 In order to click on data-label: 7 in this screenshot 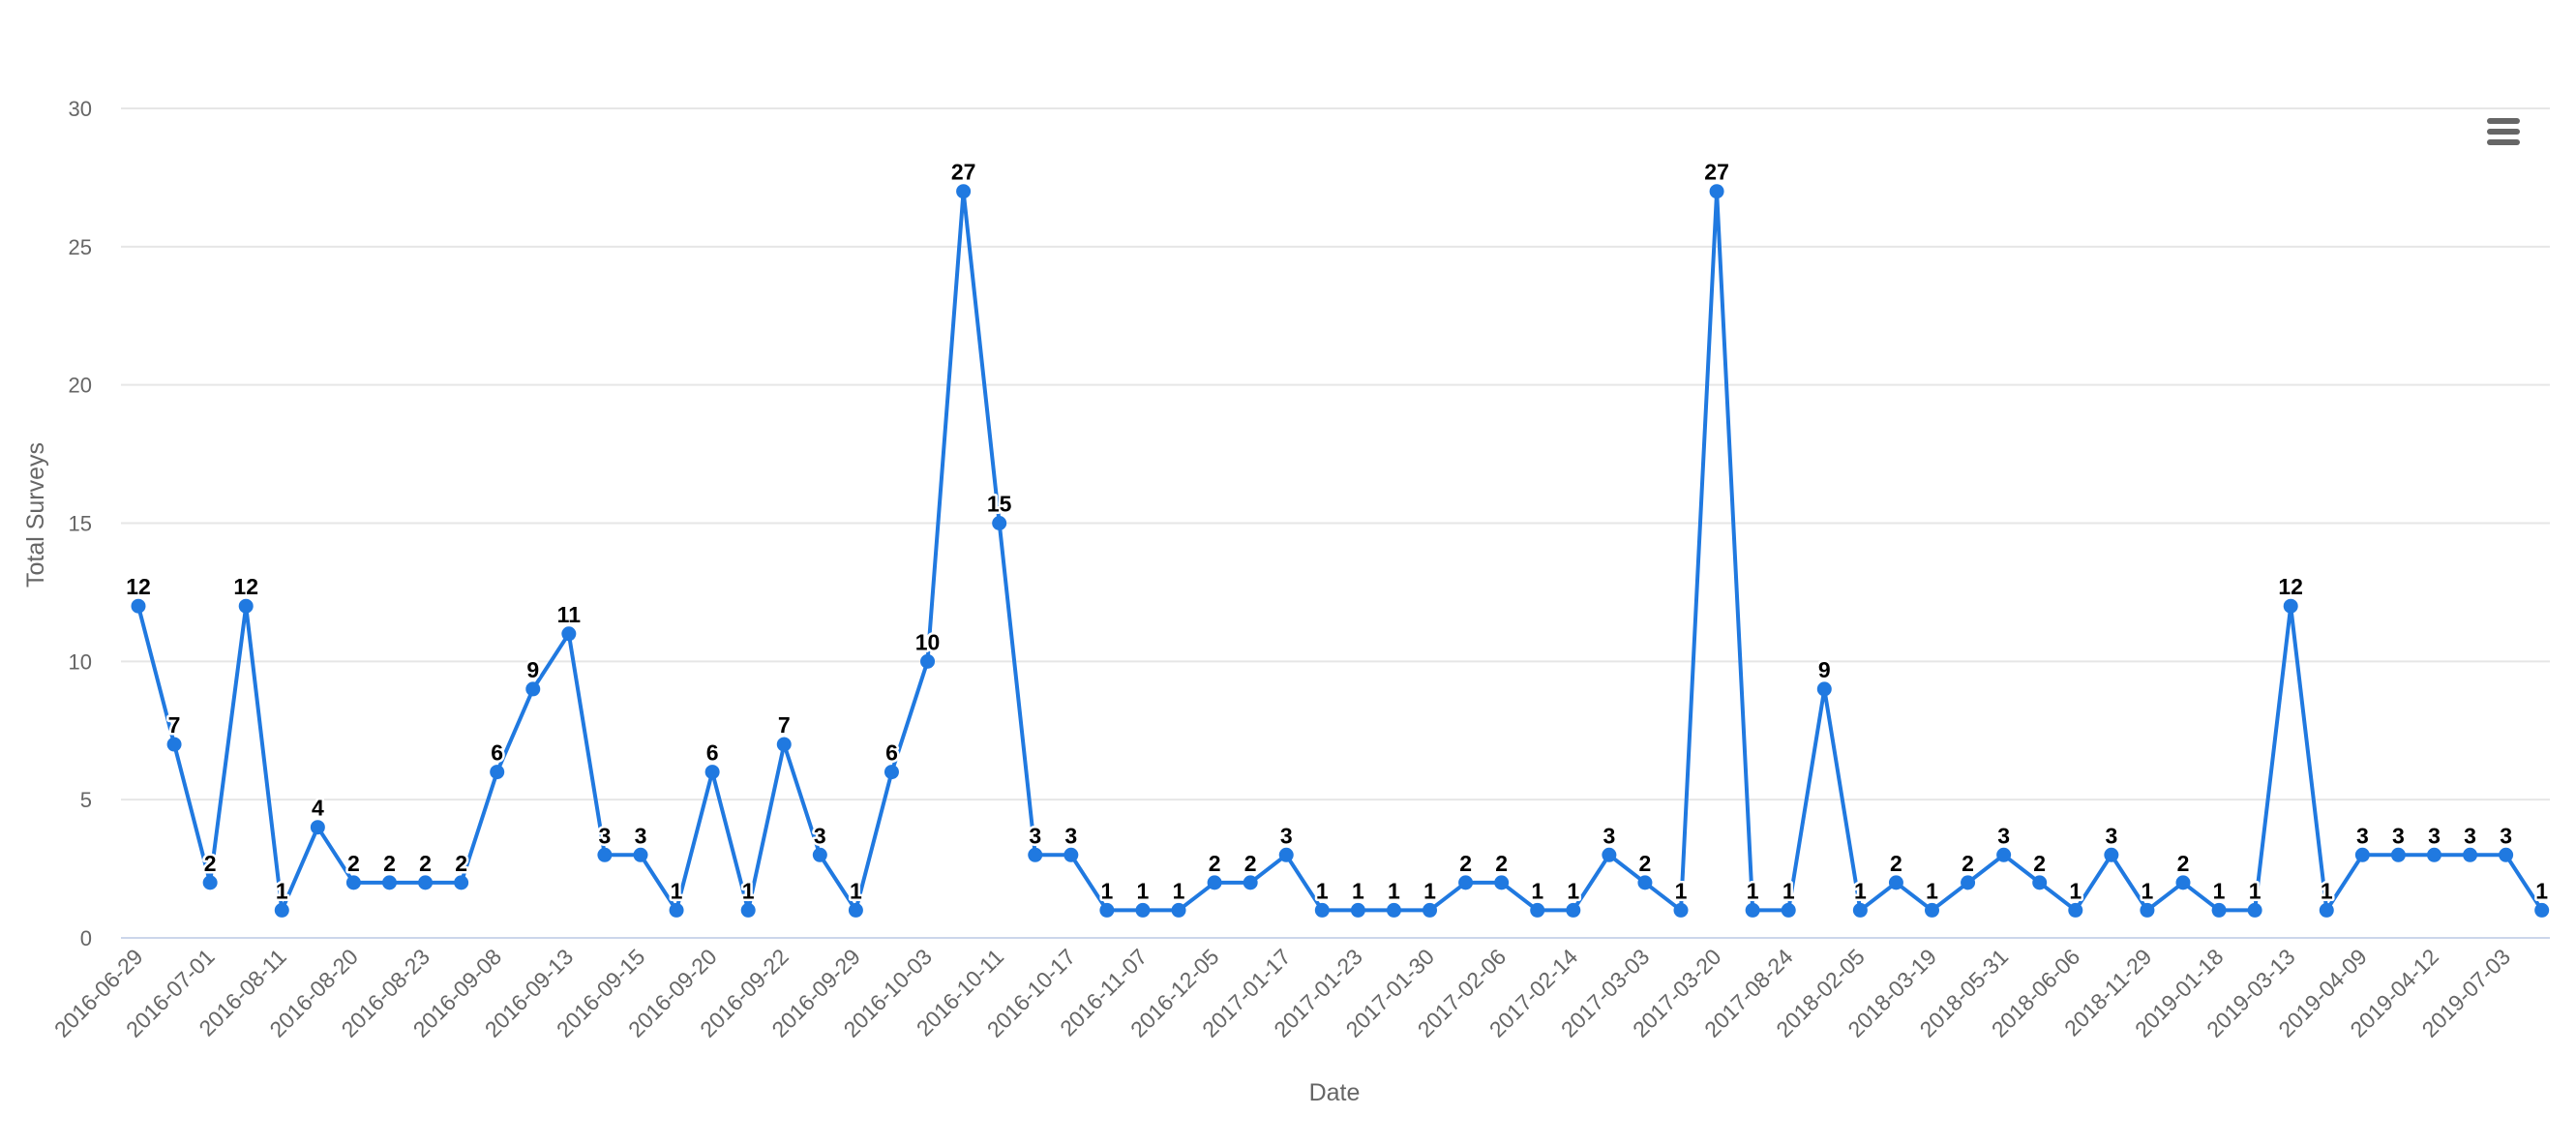, I will do `click(784, 725)`.